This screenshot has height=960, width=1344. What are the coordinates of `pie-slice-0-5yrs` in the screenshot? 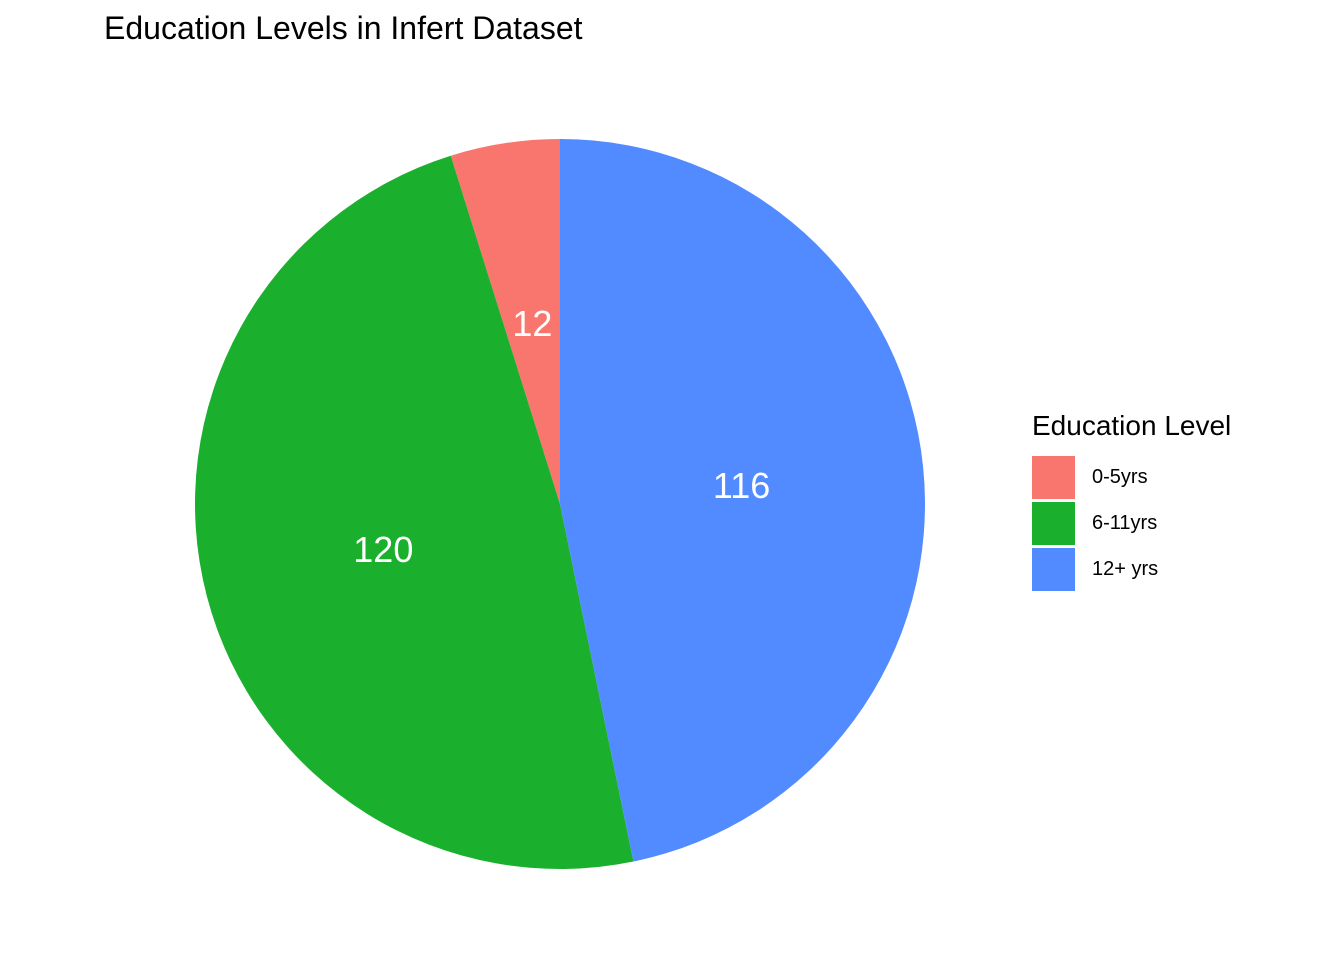 It's located at (505, 321).